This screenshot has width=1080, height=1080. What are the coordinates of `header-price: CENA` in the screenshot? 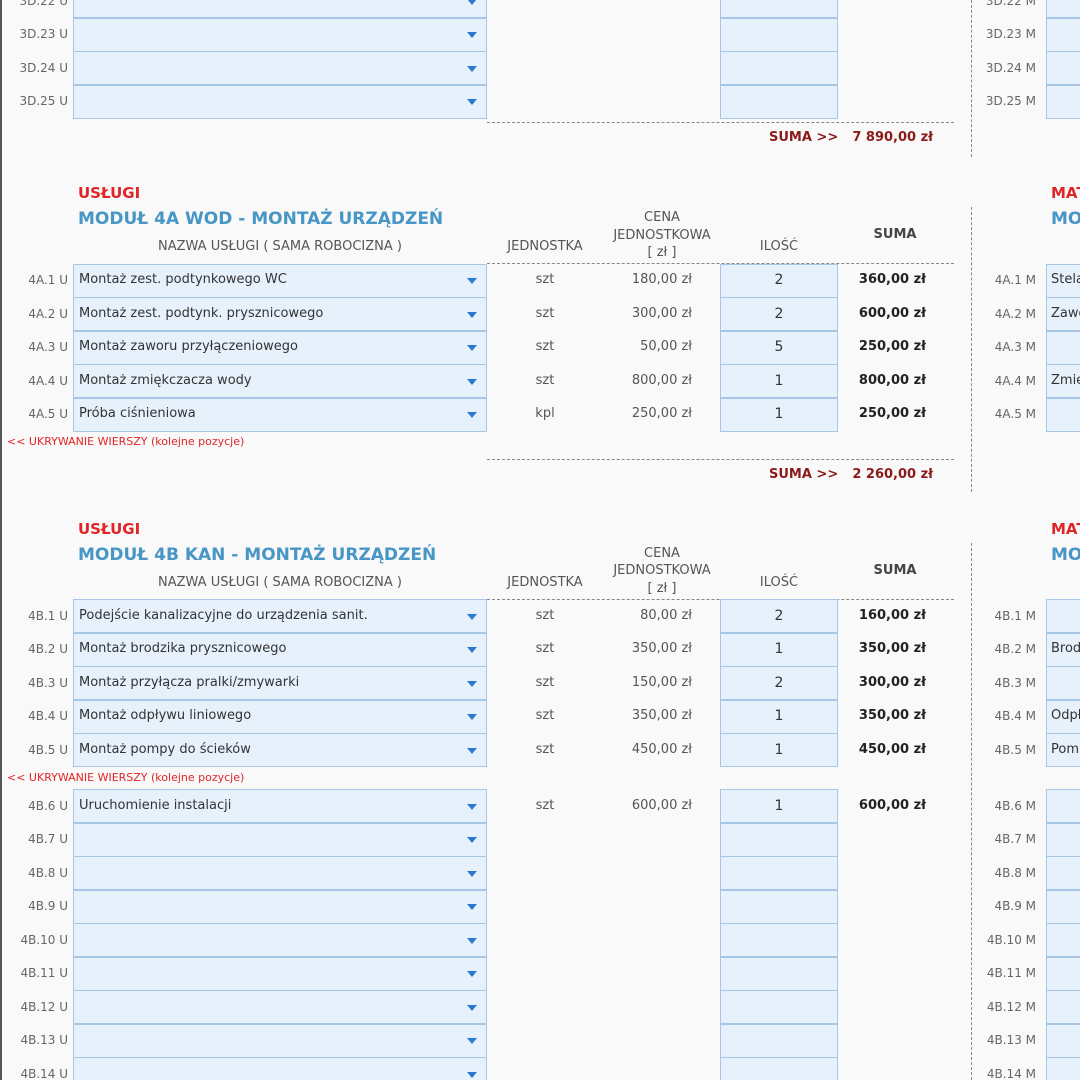 It's located at (662, 553).